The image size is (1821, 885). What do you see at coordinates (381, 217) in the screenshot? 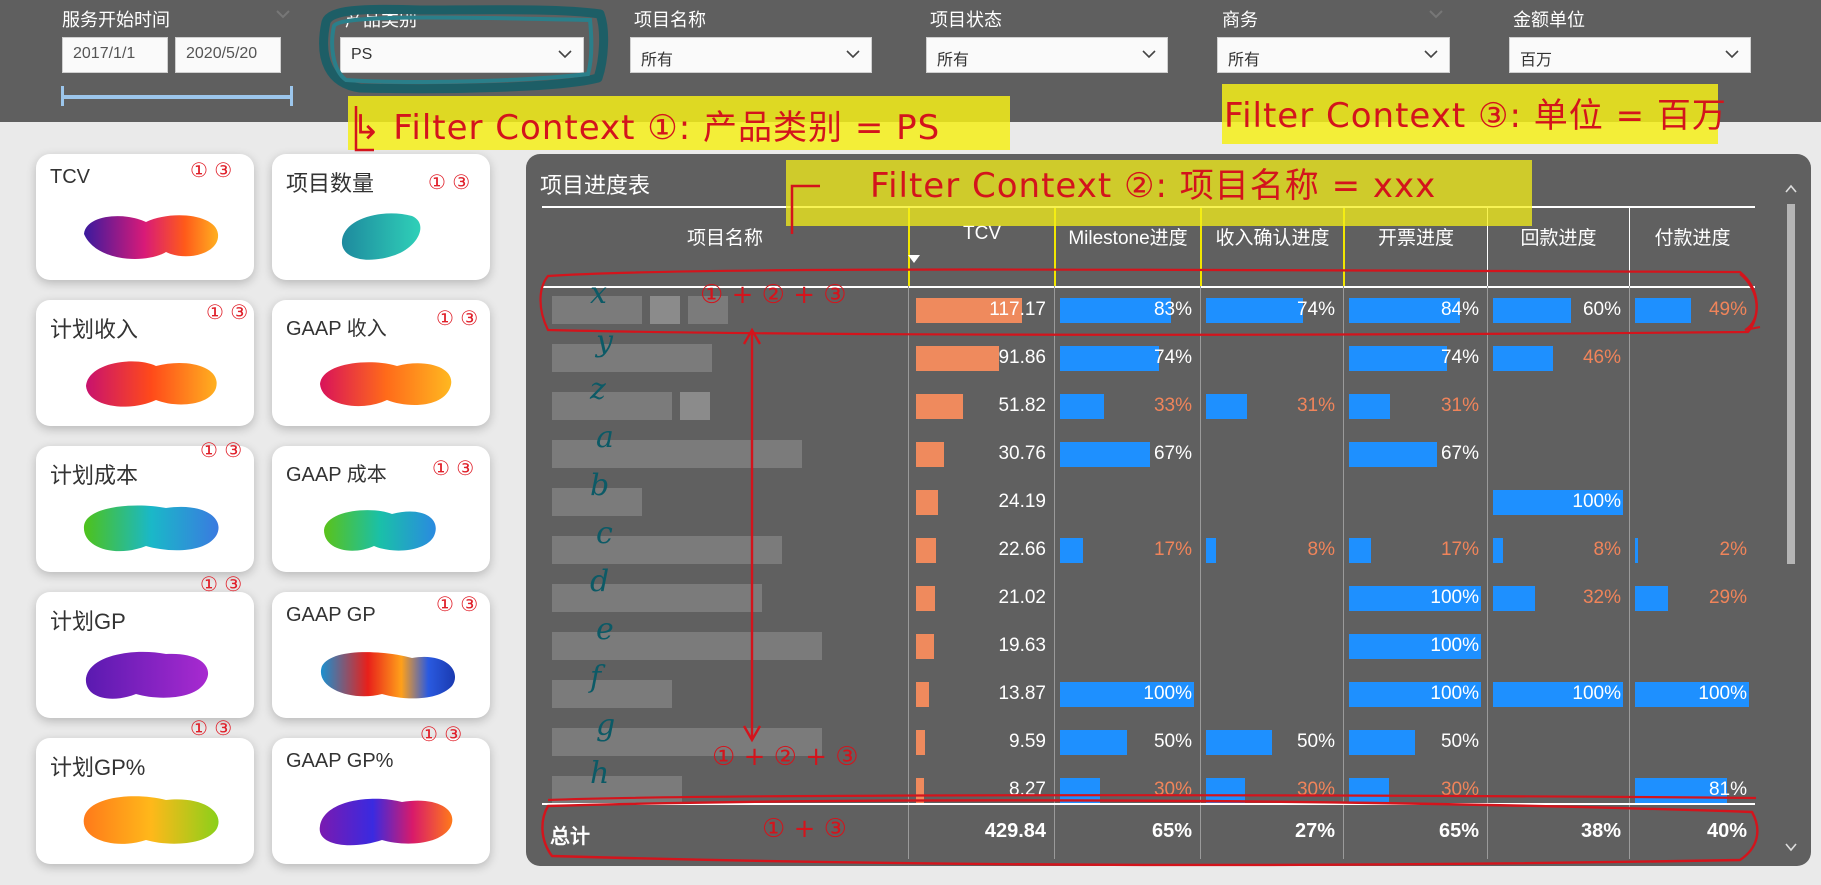
I see `kpi-card-project-count: 项目数量` at bounding box center [381, 217].